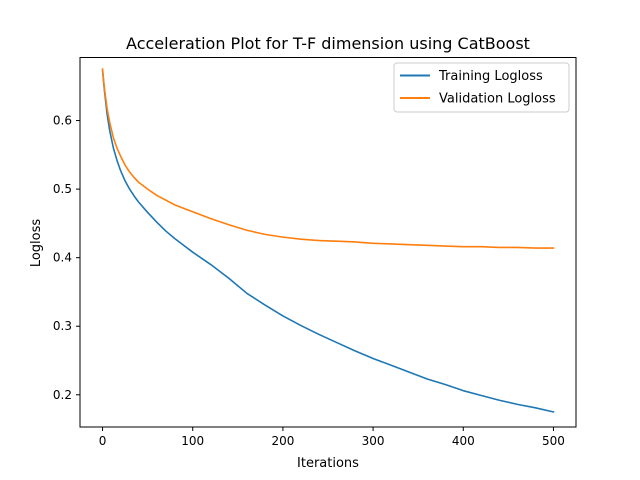  Describe the element at coordinates (192, 441) in the screenshot. I see `x-tick-label: 100` at that location.